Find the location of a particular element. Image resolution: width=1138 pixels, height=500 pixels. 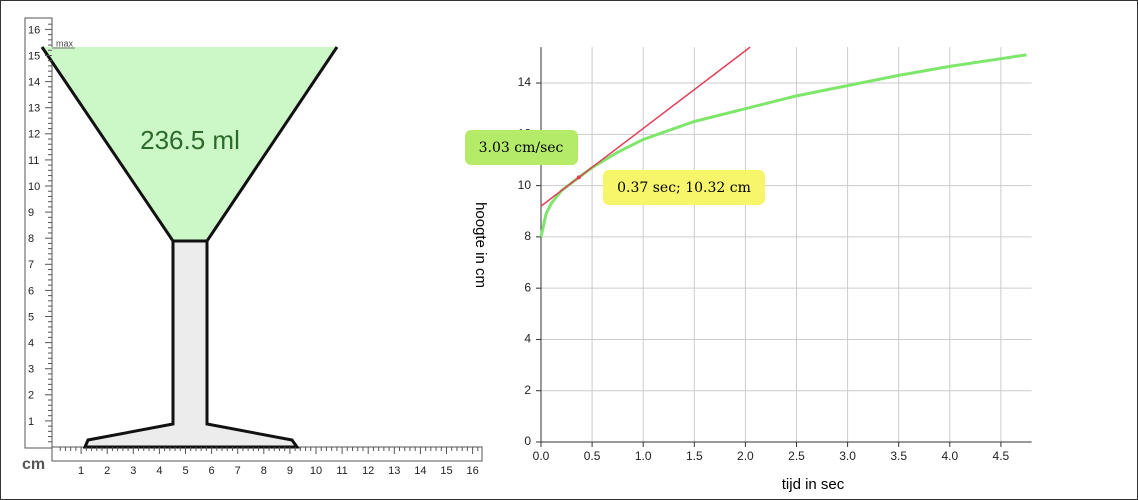

slope-label: 3.03 cm/sec is located at coordinates (521, 148).